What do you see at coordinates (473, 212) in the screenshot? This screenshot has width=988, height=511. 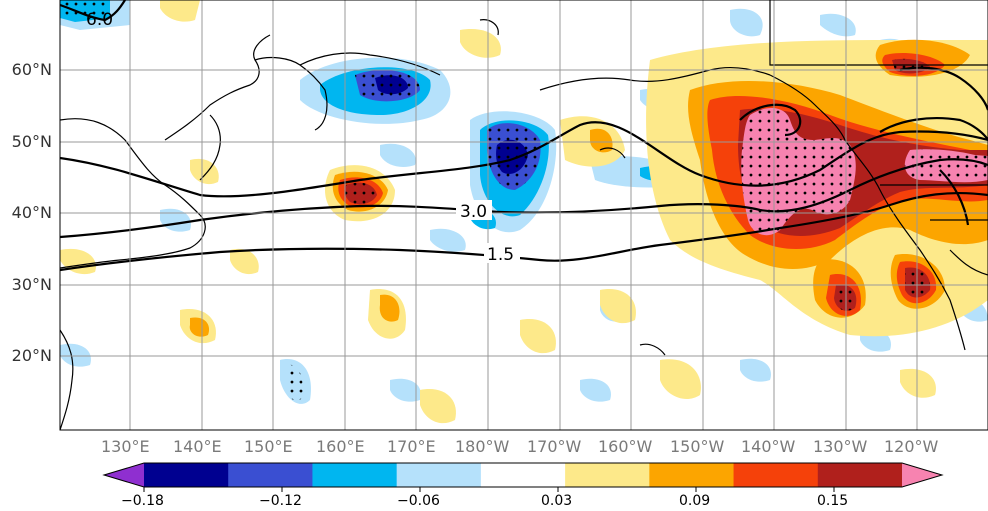 I see `contour-label-3: 3.0` at bounding box center [473, 212].